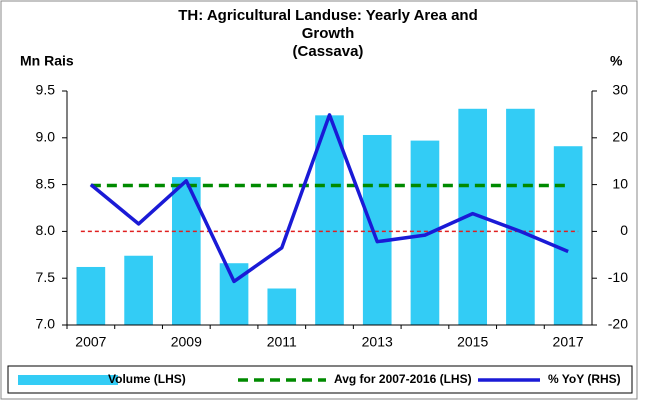  I want to click on chart-title: Growth, so click(328, 33).